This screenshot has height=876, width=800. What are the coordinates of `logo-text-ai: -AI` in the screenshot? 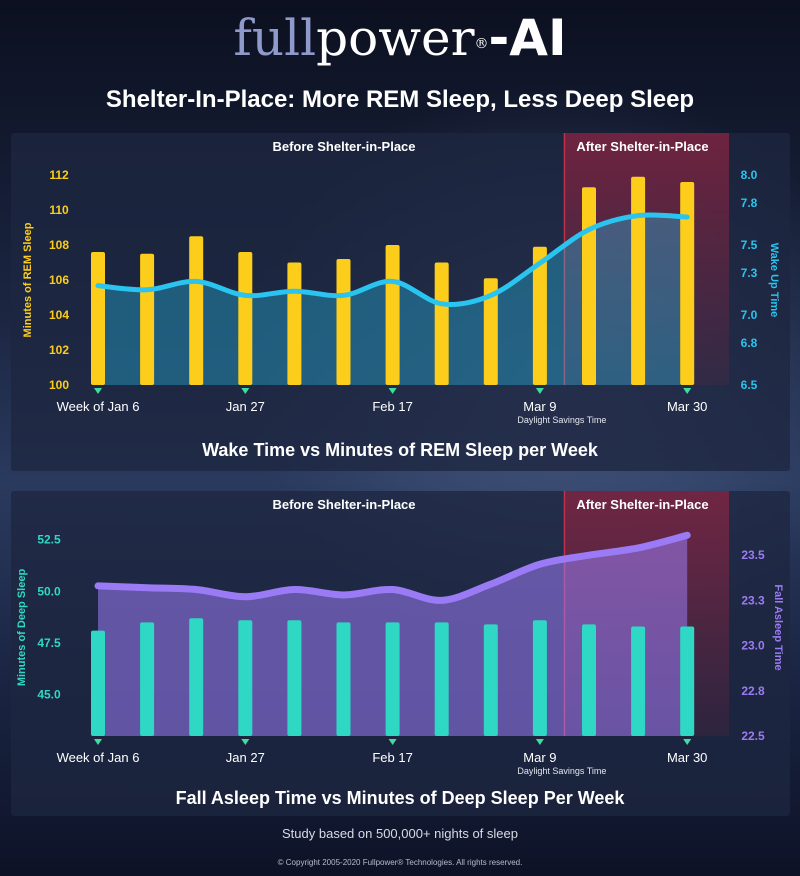 It's located at (527, 38).